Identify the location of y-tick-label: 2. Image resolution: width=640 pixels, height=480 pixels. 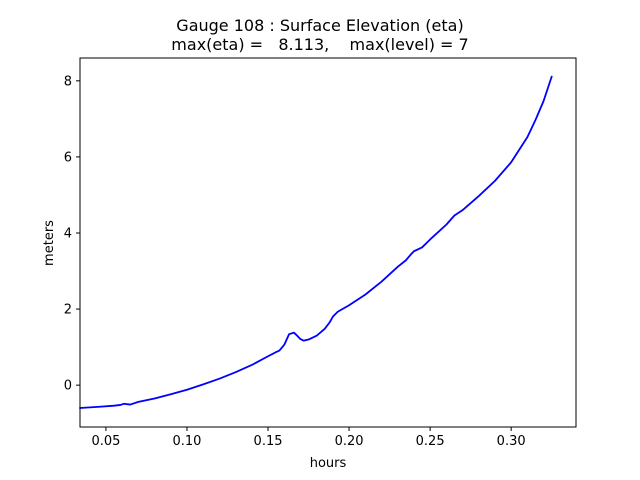
(68, 310).